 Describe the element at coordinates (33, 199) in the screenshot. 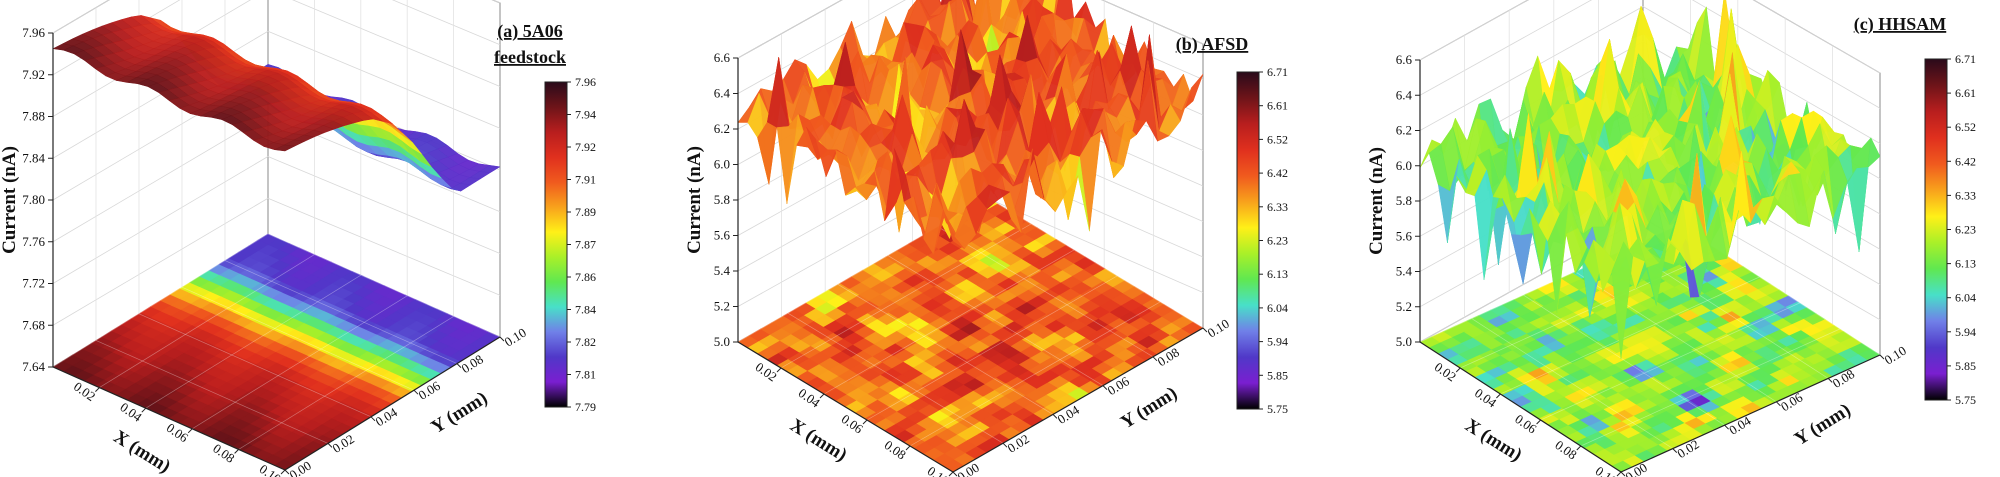

I see `z-tick-label: 7.80` at that location.